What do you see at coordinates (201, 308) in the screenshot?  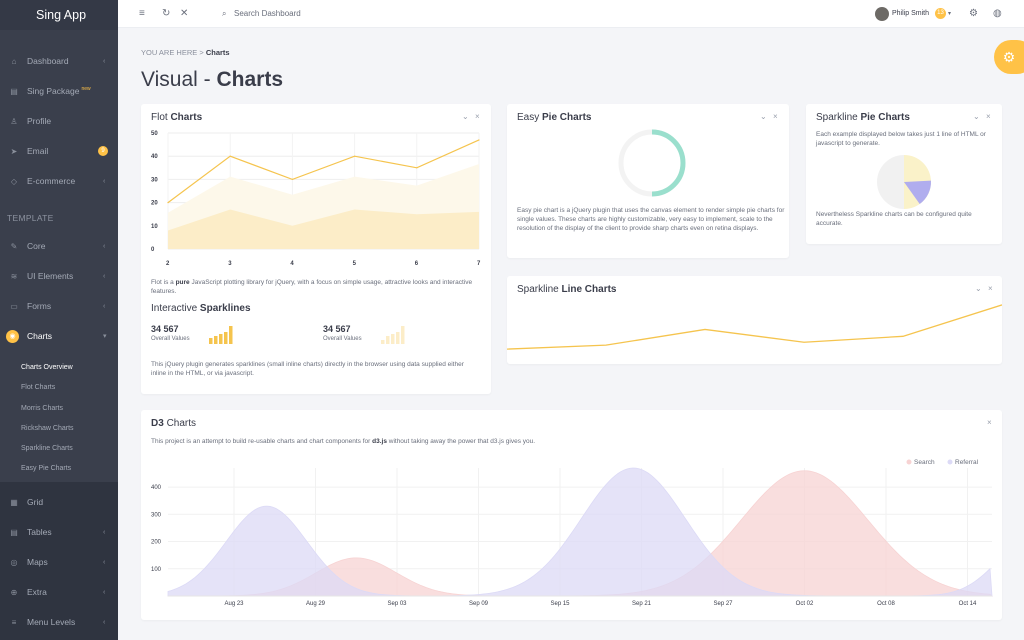 I see `sparklines-title: Interactive Sparklines` at bounding box center [201, 308].